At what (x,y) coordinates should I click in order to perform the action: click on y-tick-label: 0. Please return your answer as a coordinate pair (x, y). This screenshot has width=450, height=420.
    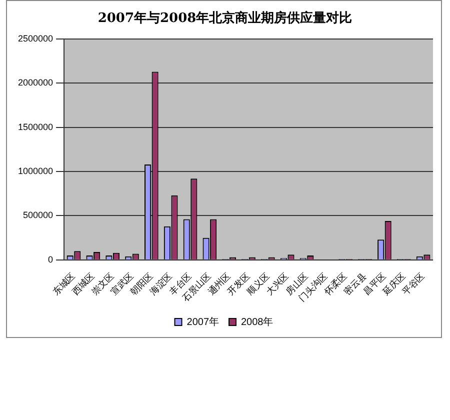
    Looking at the image, I should click on (51, 259).